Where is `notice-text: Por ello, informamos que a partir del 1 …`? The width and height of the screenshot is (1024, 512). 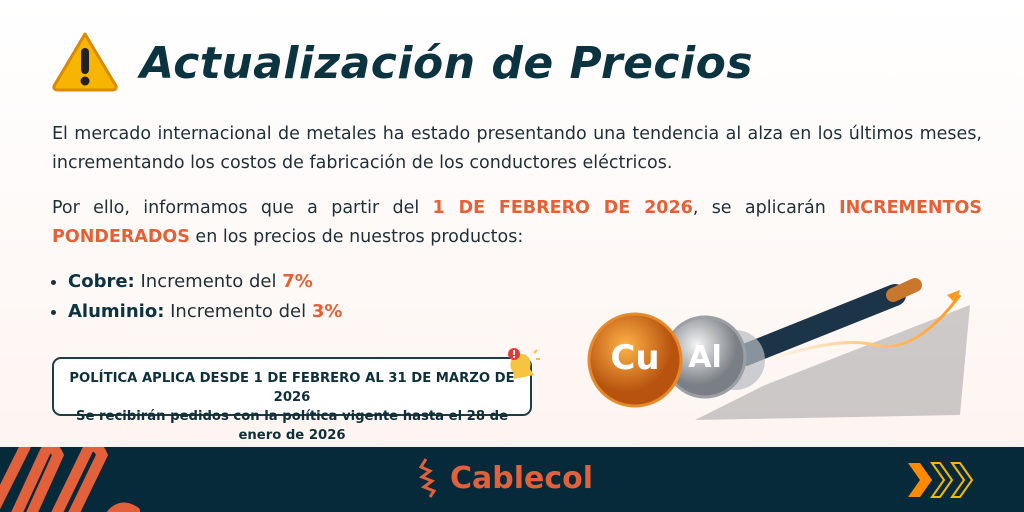 notice-text: Por ello, informamos que a partir del 1 … is located at coordinates (517, 223).